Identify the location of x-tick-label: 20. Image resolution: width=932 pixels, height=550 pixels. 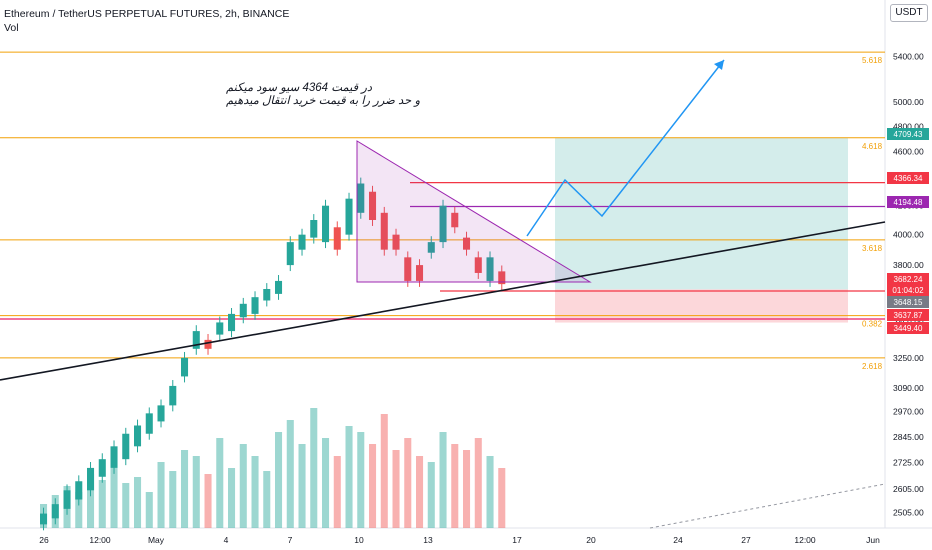
(591, 540).